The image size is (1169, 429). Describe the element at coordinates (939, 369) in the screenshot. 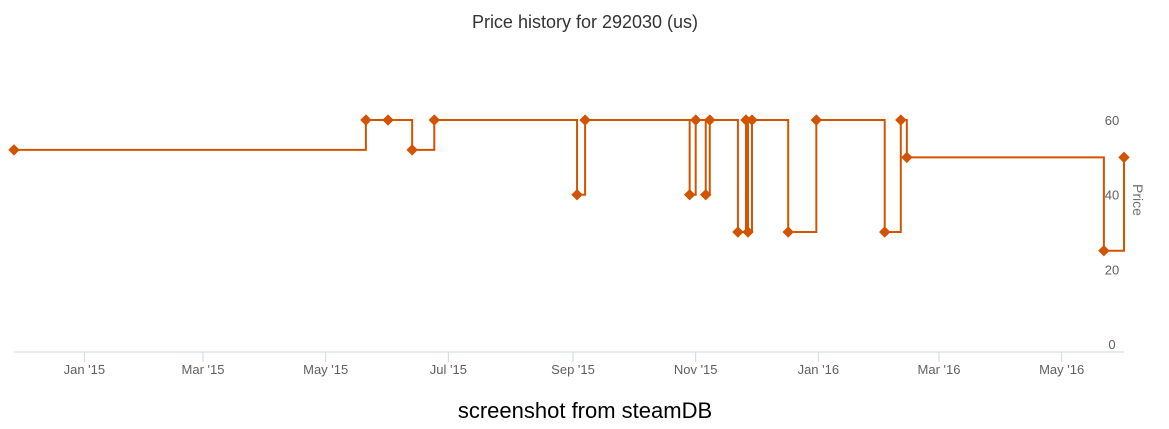

I see `x-tick-label: Mar '16` at that location.